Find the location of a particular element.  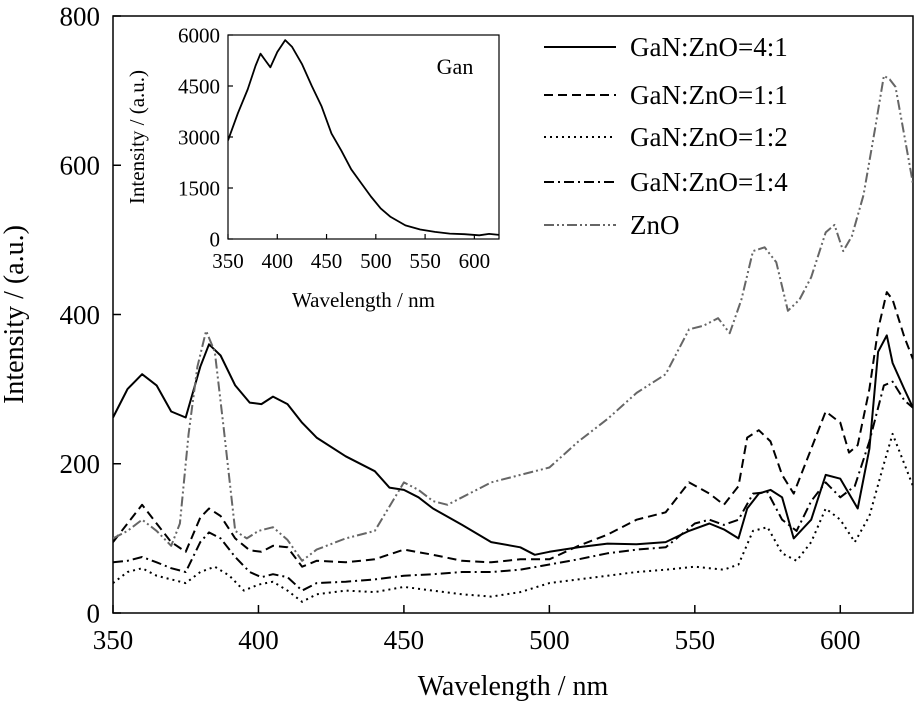

inset-y-tick-label: 3000 is located at coordinates (199, 137).